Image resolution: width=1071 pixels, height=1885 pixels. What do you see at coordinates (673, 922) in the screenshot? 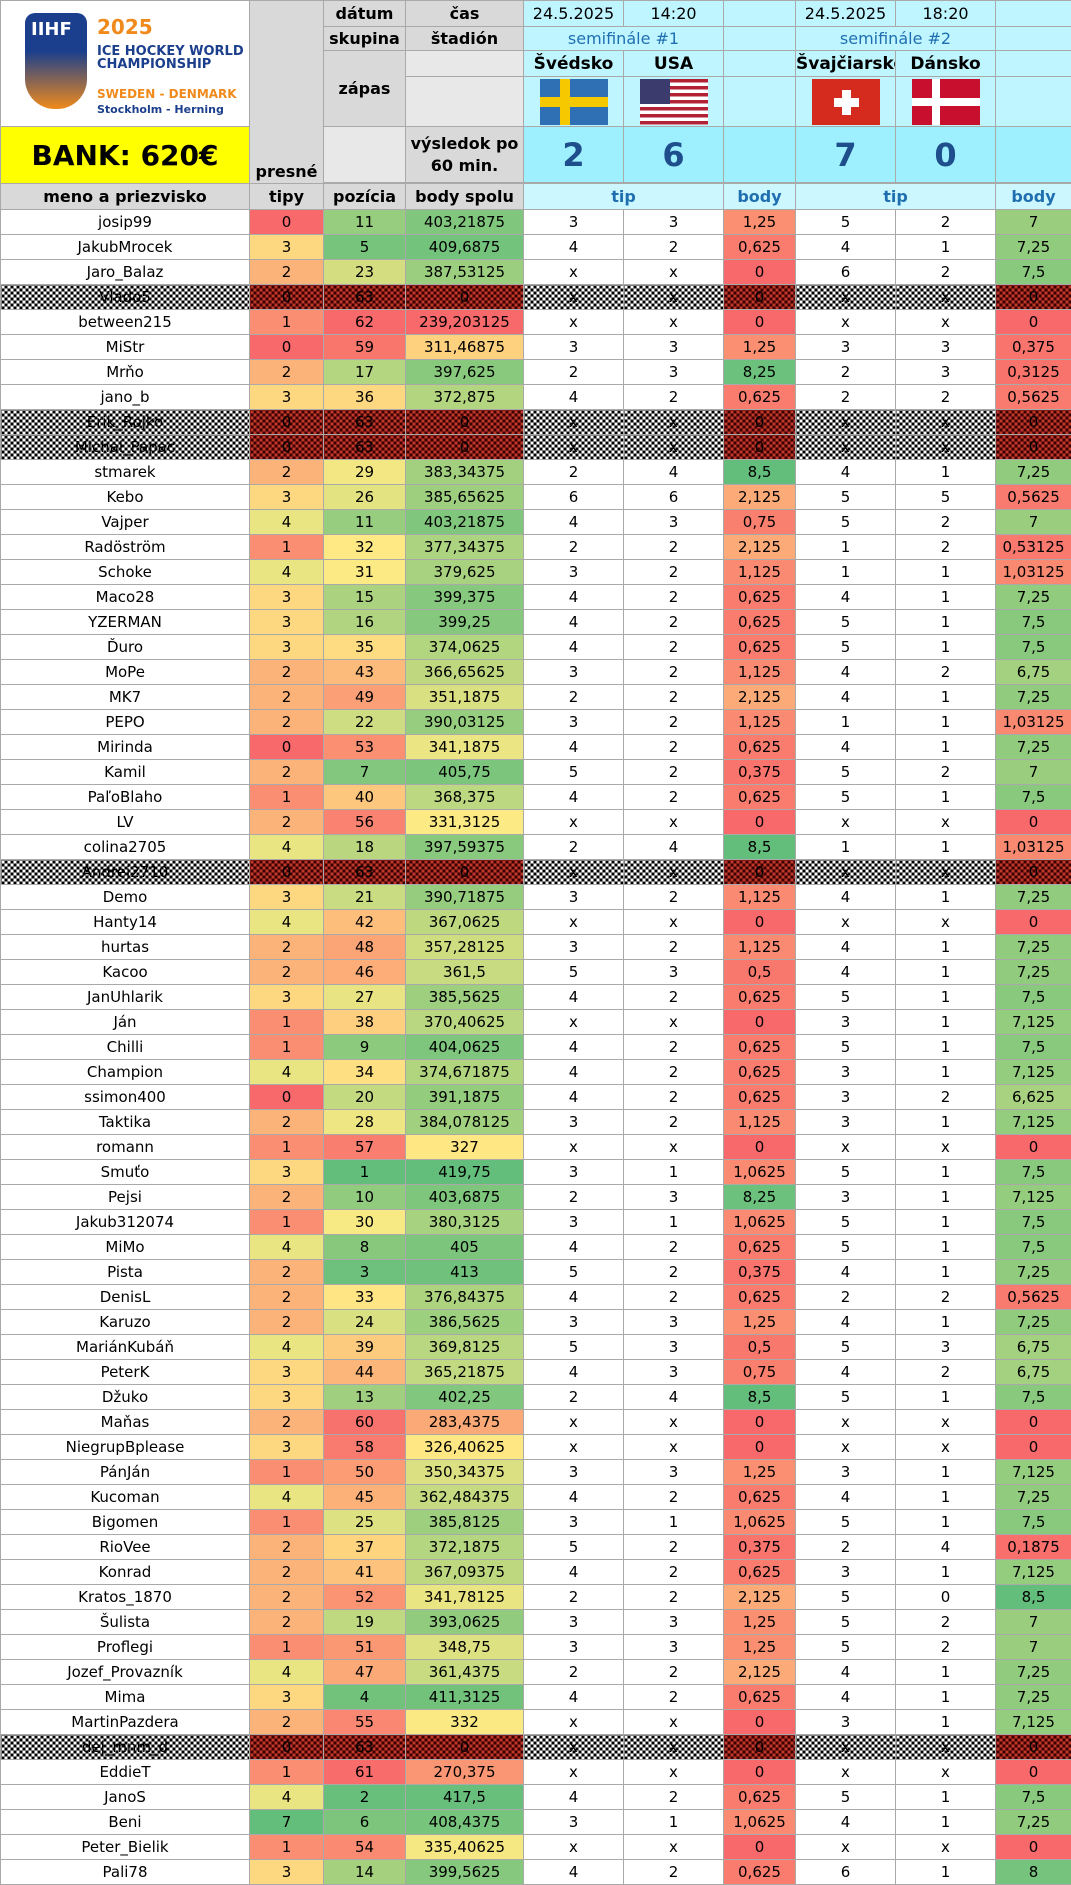
I see `m1-tip-away-cell: x` at bounding box center [673, 922].